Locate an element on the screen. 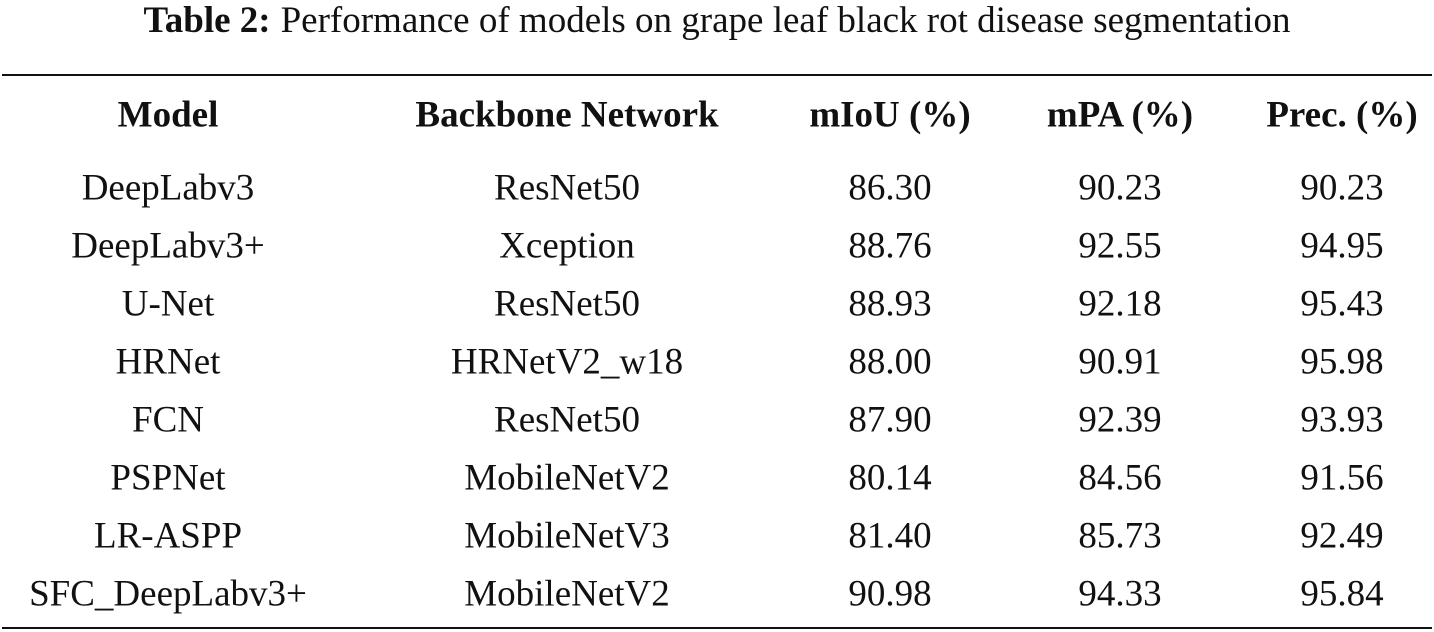 Image resolution: width=1434 pixels, height=632 pixels. header-cell: Backbone Network is located at coordinates (567, 115).